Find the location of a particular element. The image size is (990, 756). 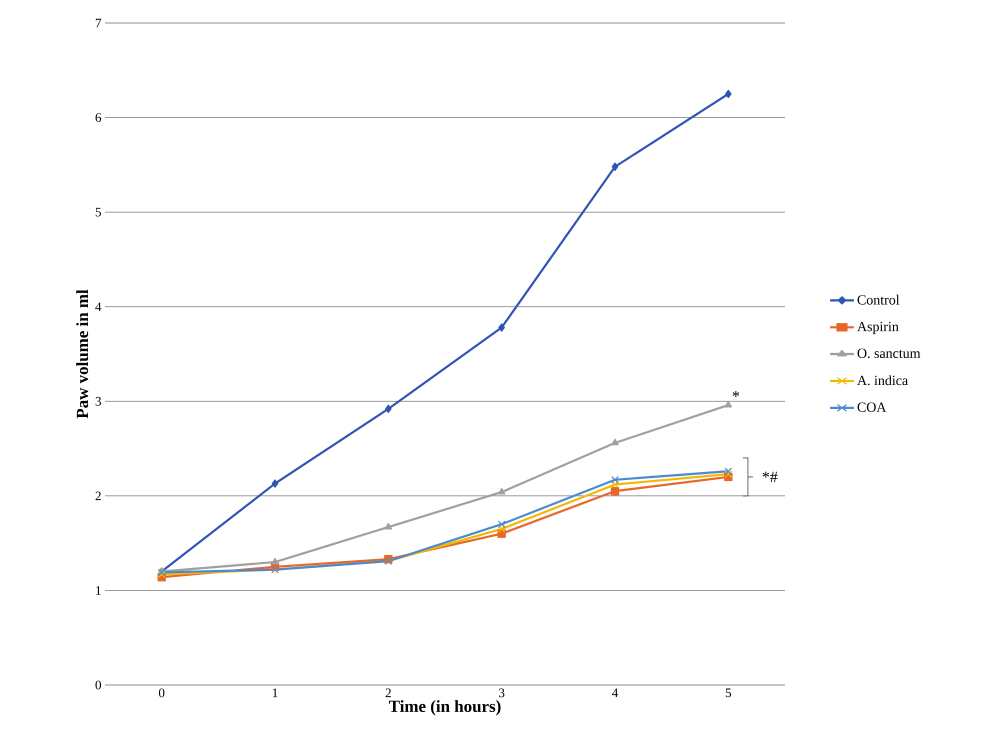

x-axis-title: Time (in hours) is located at coordinates (444, 708).